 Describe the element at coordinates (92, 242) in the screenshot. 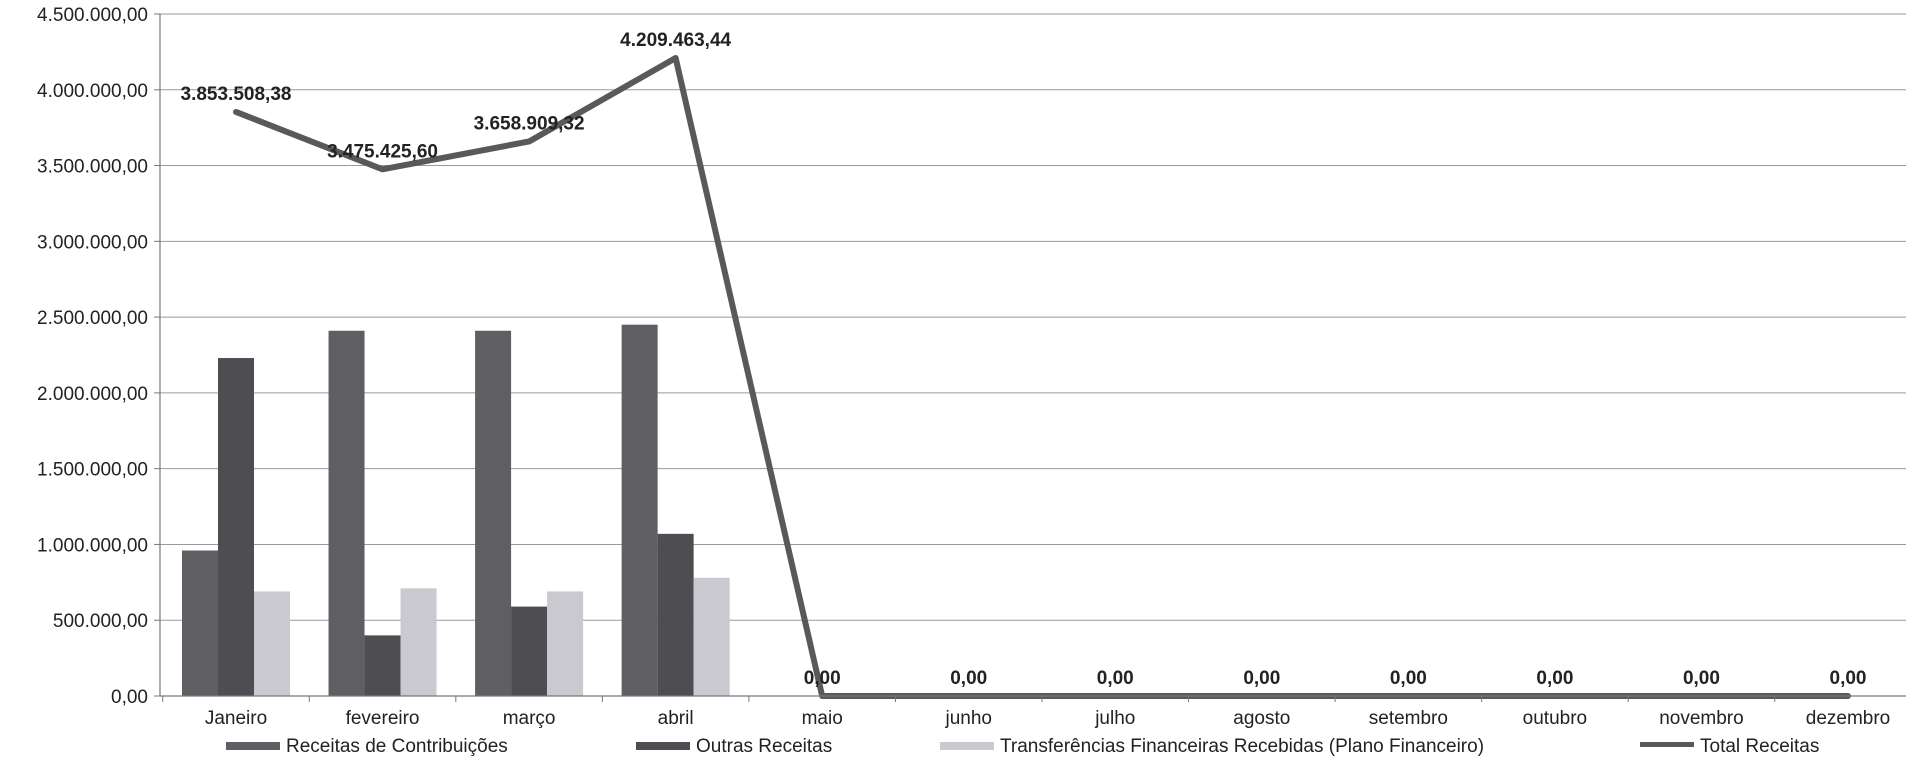

I see `y-tick-label: 3.000.000,00` at that location.